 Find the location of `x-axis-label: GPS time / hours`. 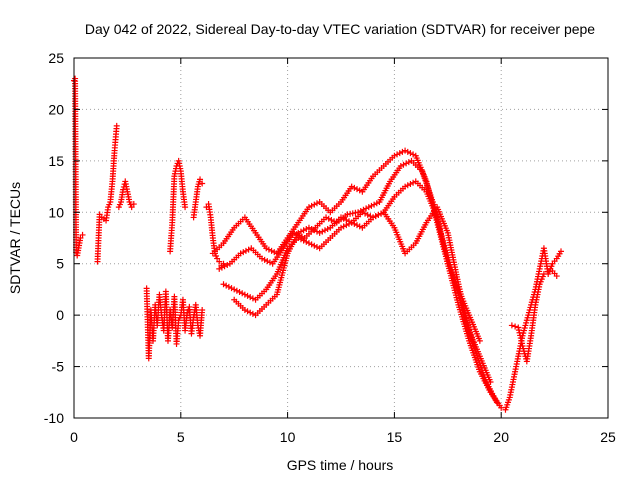

x-axis-label: GPS time / hours is located at coordinates (340, 465).